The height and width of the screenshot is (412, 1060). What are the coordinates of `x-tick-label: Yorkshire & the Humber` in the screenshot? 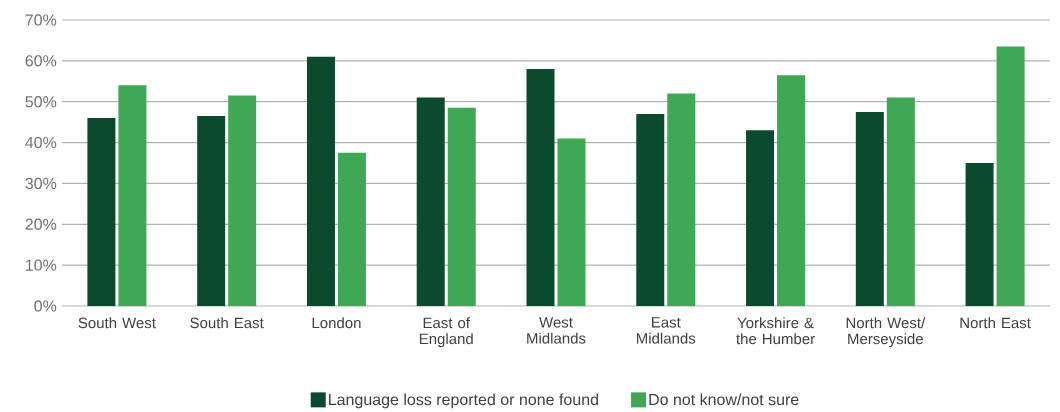 It's located at (775, 331).